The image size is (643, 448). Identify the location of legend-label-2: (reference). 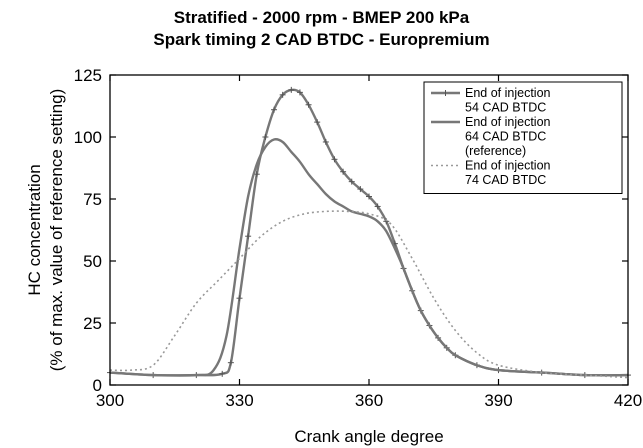
(495, 151).